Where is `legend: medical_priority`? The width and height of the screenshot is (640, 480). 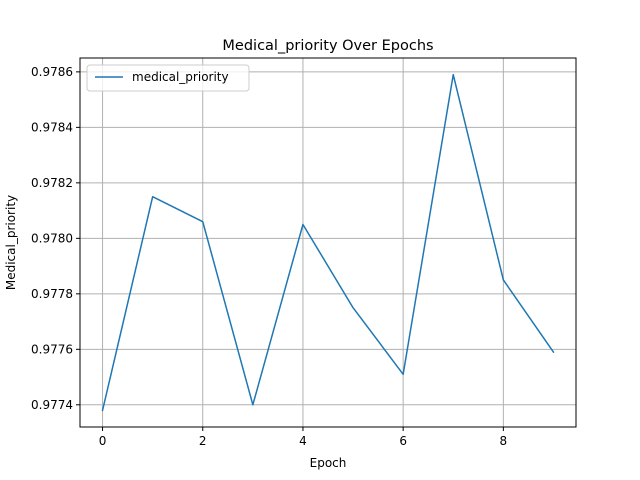
legend: medical_priority is located at coordinates (168, 78).